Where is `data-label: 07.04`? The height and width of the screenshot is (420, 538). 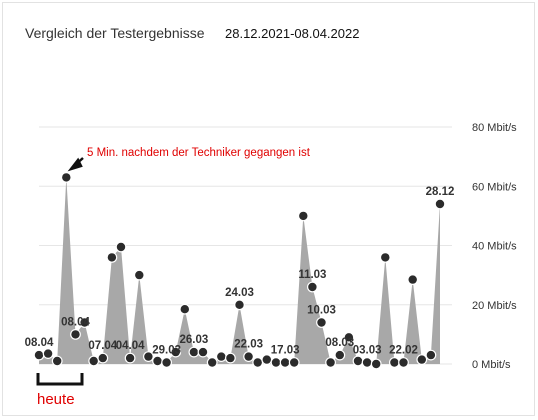 data-label: 07.04 is located at coordinates (102, 346).